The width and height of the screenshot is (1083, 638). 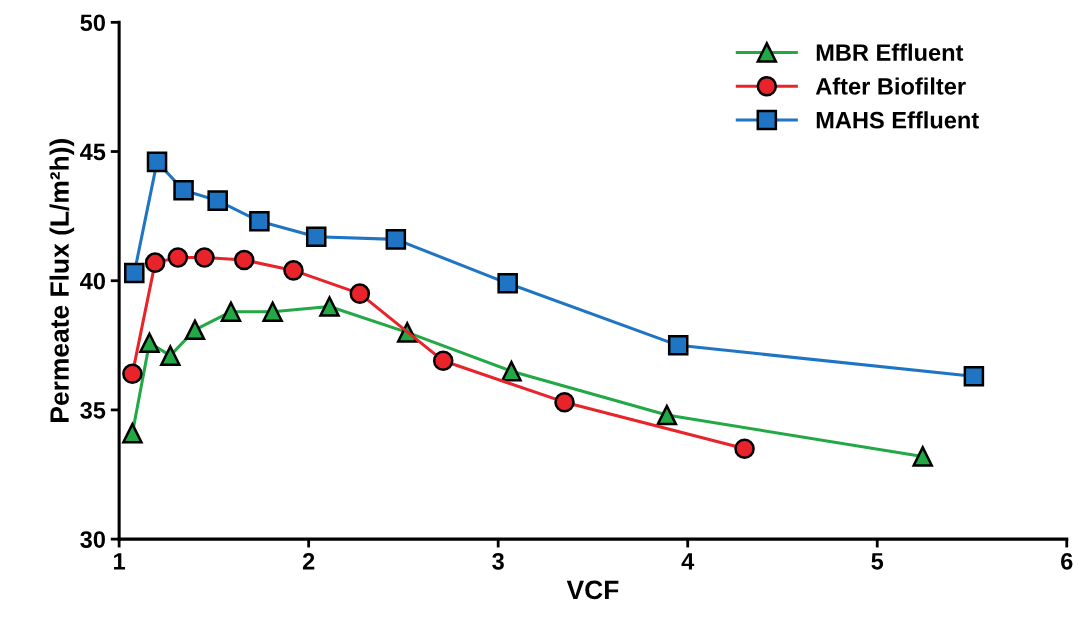 What do you see at coordinates (62, 280) in the screenshot?
I see `y-axis-title: Permeate Flux (L/m²h))` at bounding box center [62, 280].